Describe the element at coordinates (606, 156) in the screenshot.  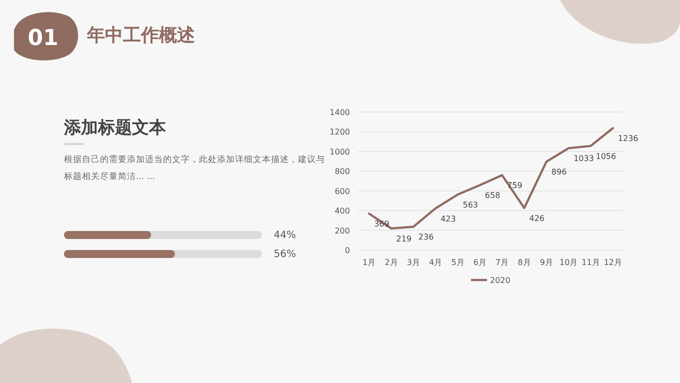
I see `data-label: 1056` at that location.